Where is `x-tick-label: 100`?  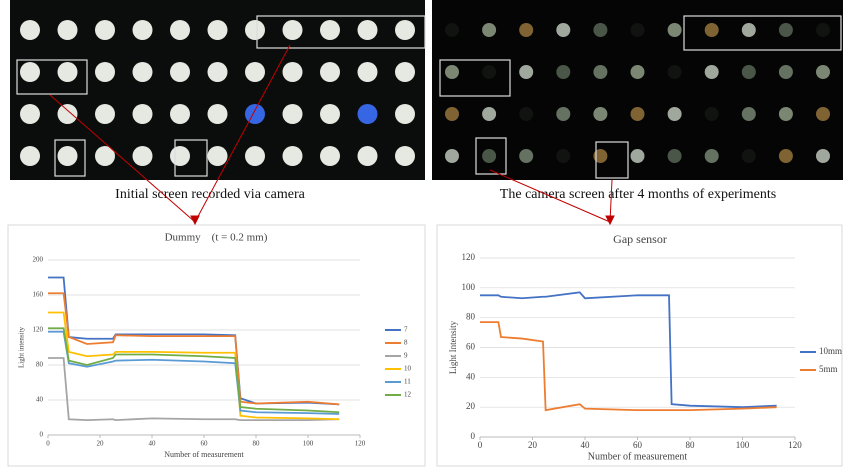
x-tick-label: 100 is located at coordinates (743, 445).